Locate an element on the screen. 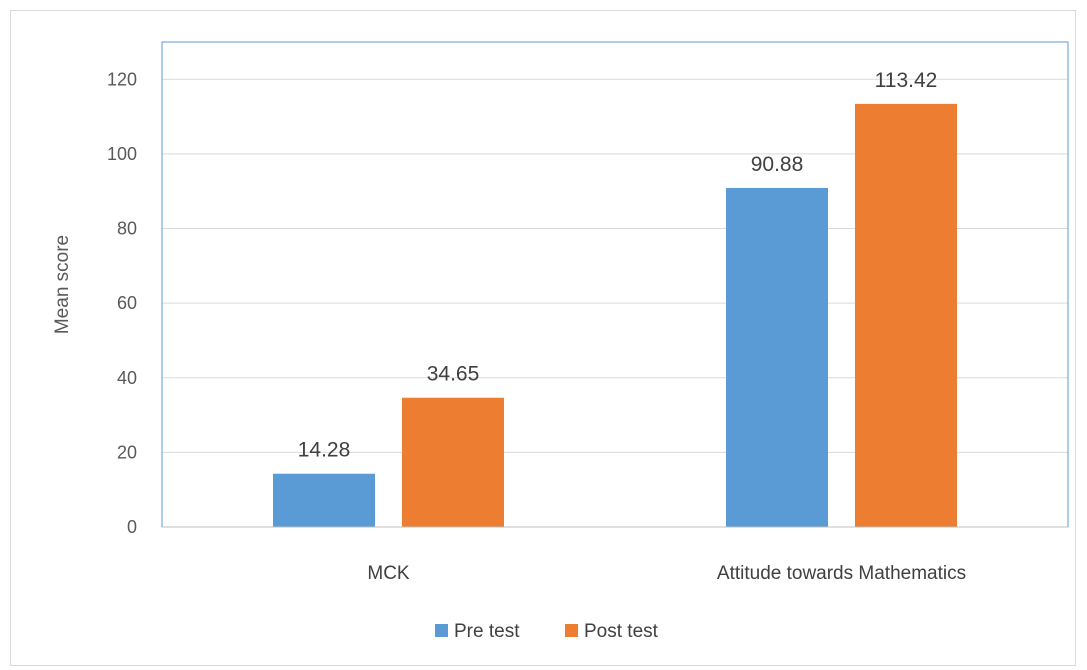 Image resolution: width=1087 pixels, height=670 pixels. y-tick-label: 40 is located at coordinates (127, 378).